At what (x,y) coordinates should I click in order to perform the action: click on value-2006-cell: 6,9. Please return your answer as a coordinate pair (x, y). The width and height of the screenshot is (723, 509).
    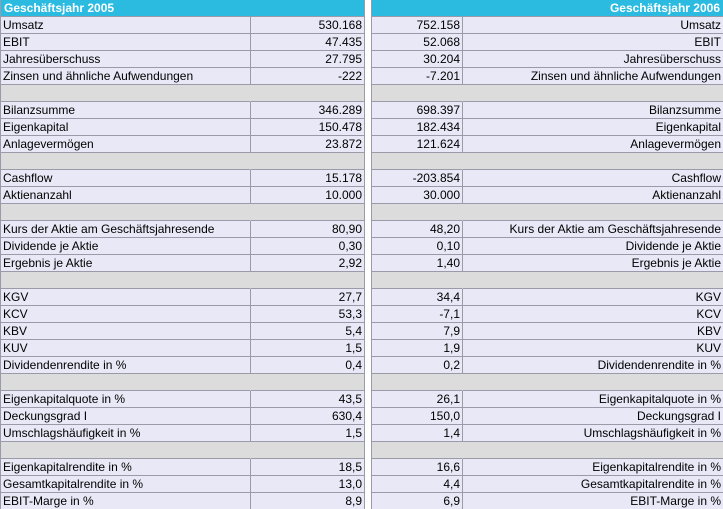
    Looking at the image, I should click on (417, 501).